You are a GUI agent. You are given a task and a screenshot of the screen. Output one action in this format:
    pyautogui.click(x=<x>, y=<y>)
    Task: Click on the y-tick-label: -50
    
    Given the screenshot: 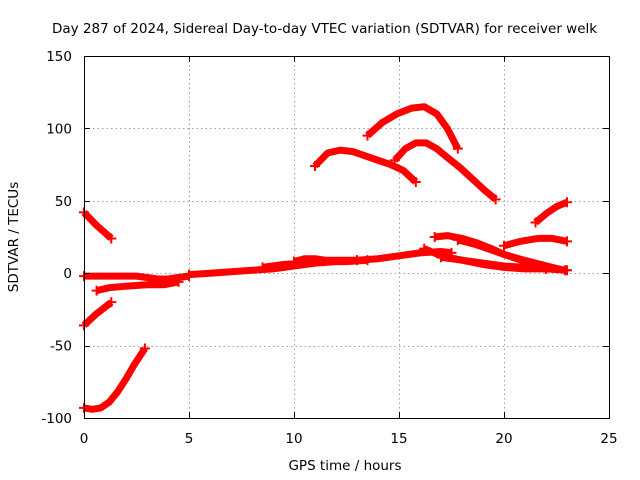 What is the action you would take?
    pyautogui.click(x=61, y=347)
    